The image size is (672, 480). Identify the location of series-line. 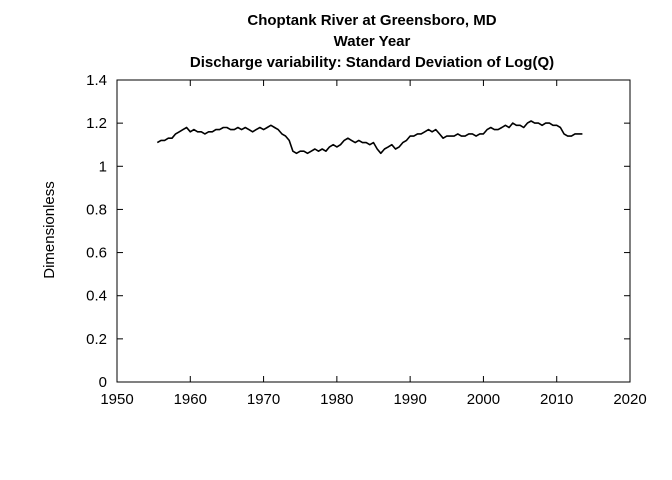
(369, 137).